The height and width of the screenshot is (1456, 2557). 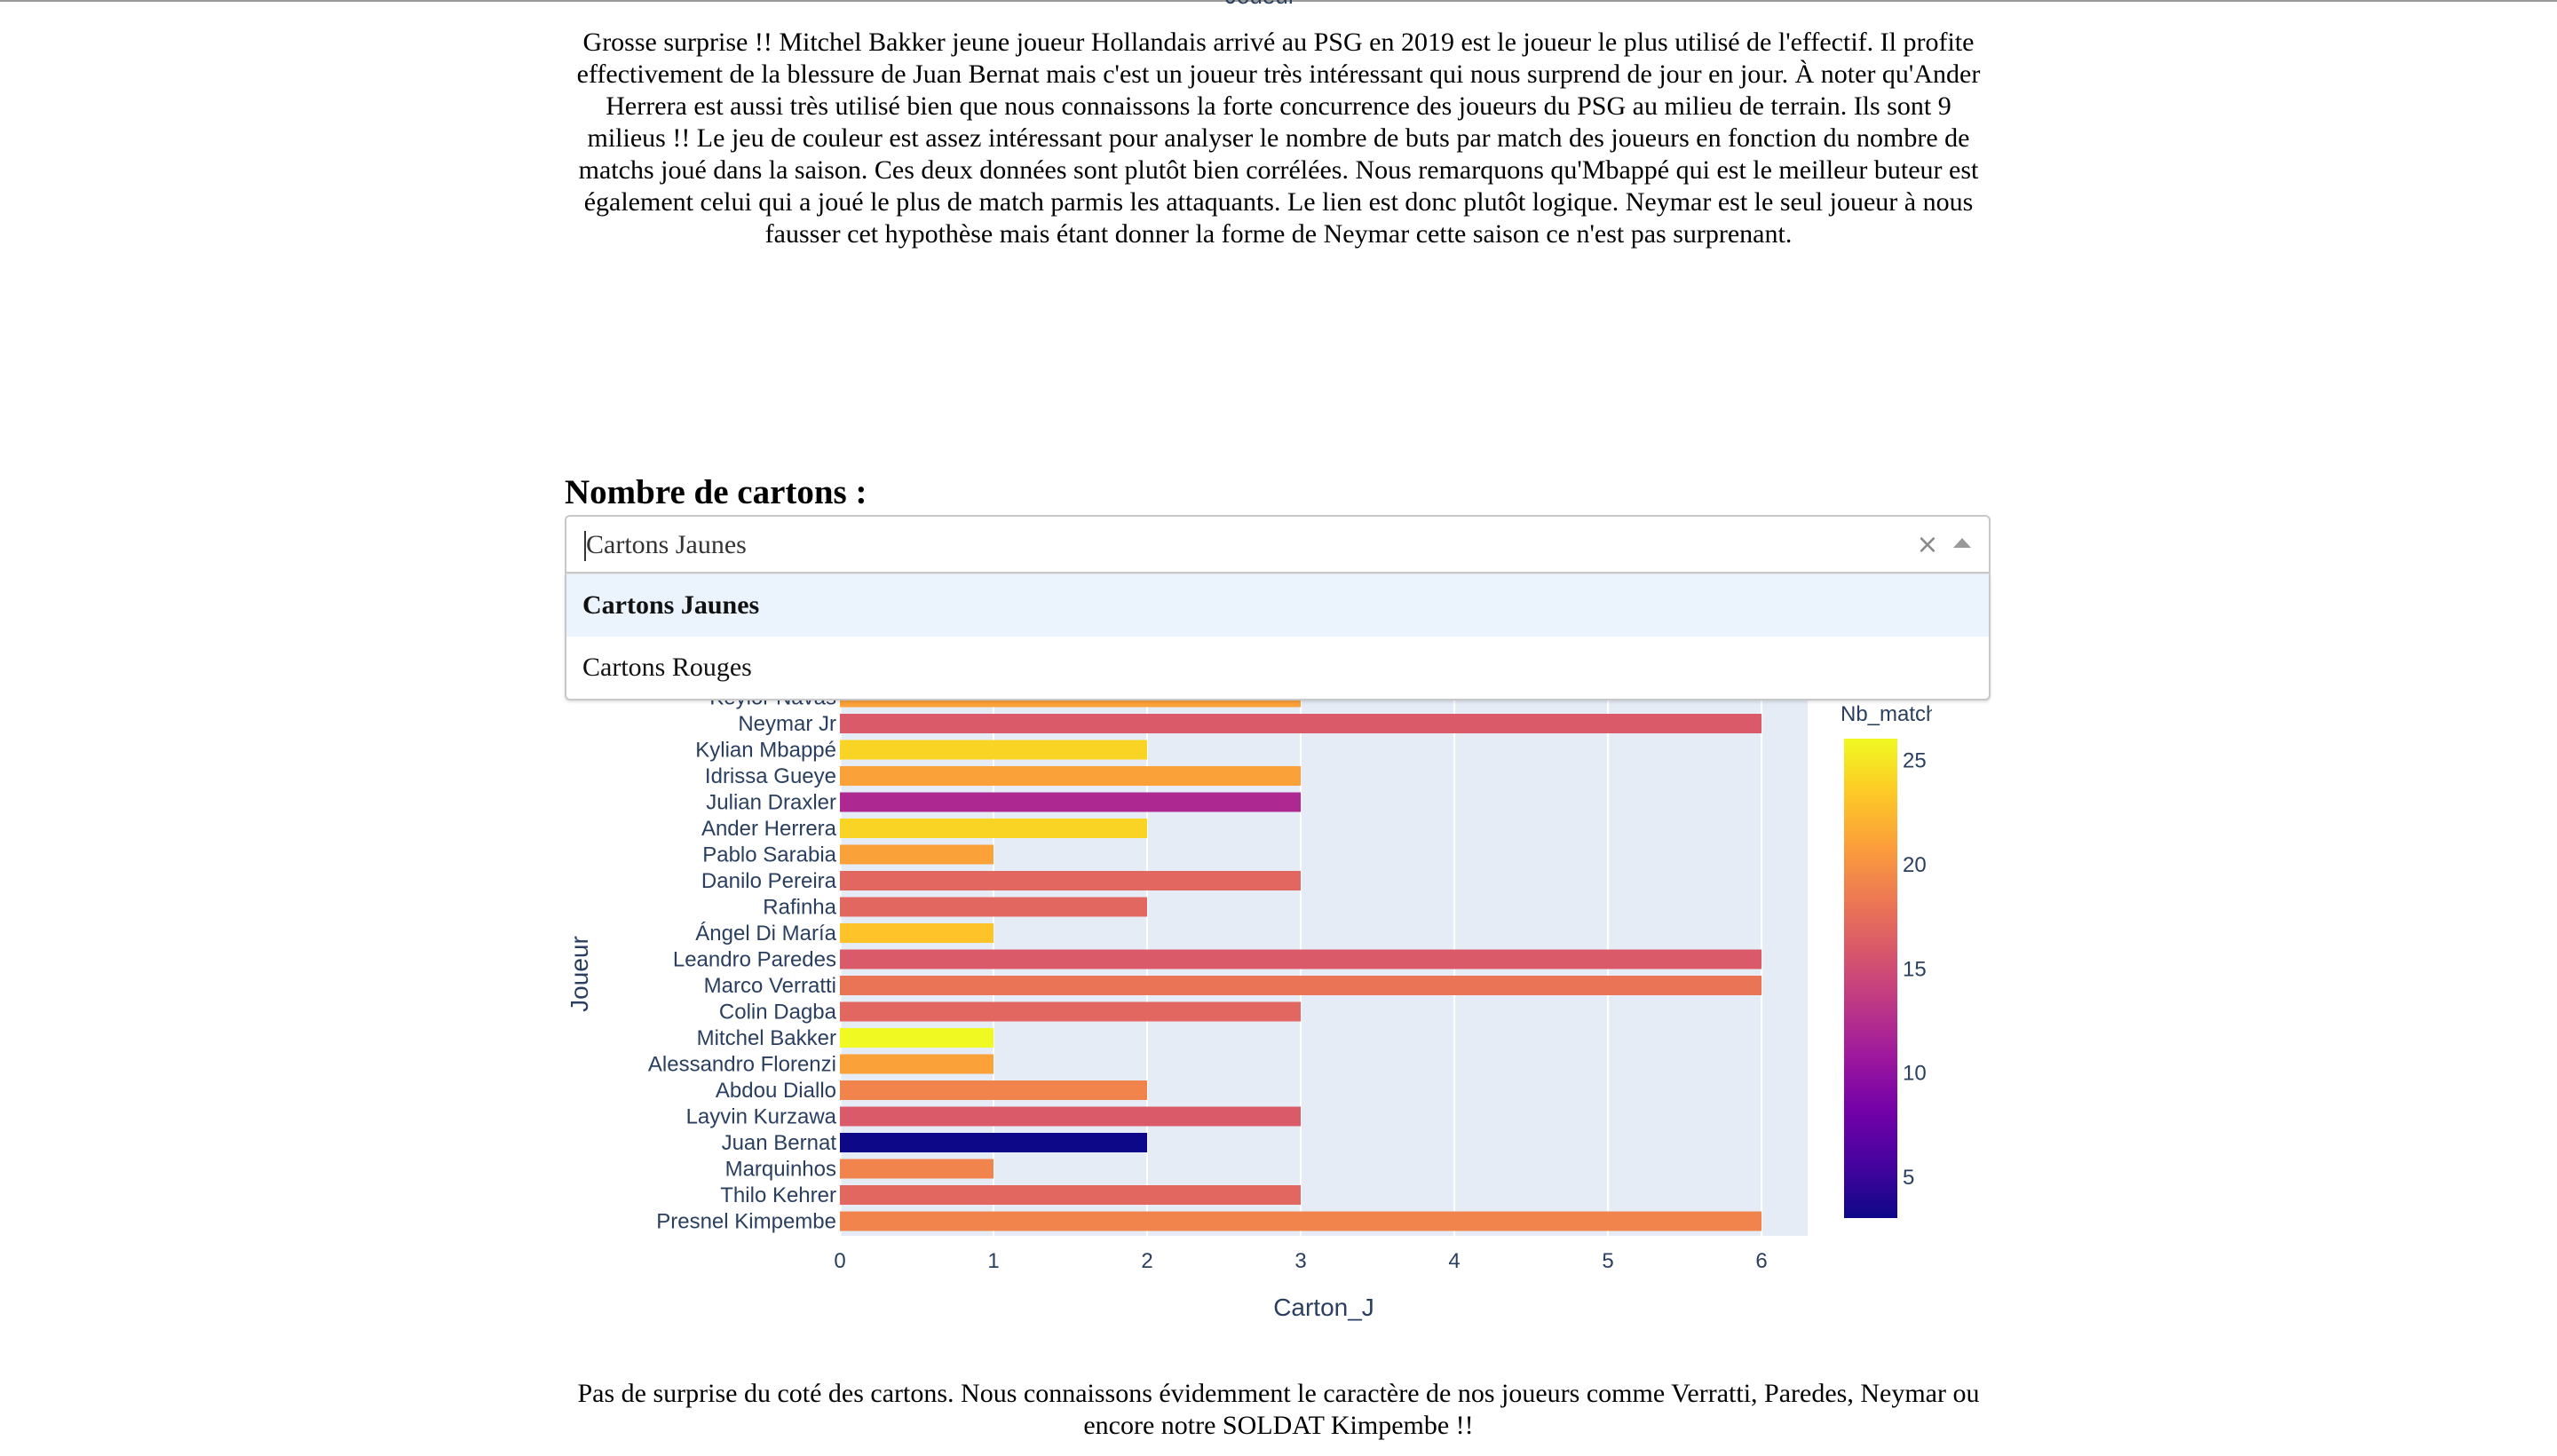 I want to click on text-cursor, so click(x=585, y=546).